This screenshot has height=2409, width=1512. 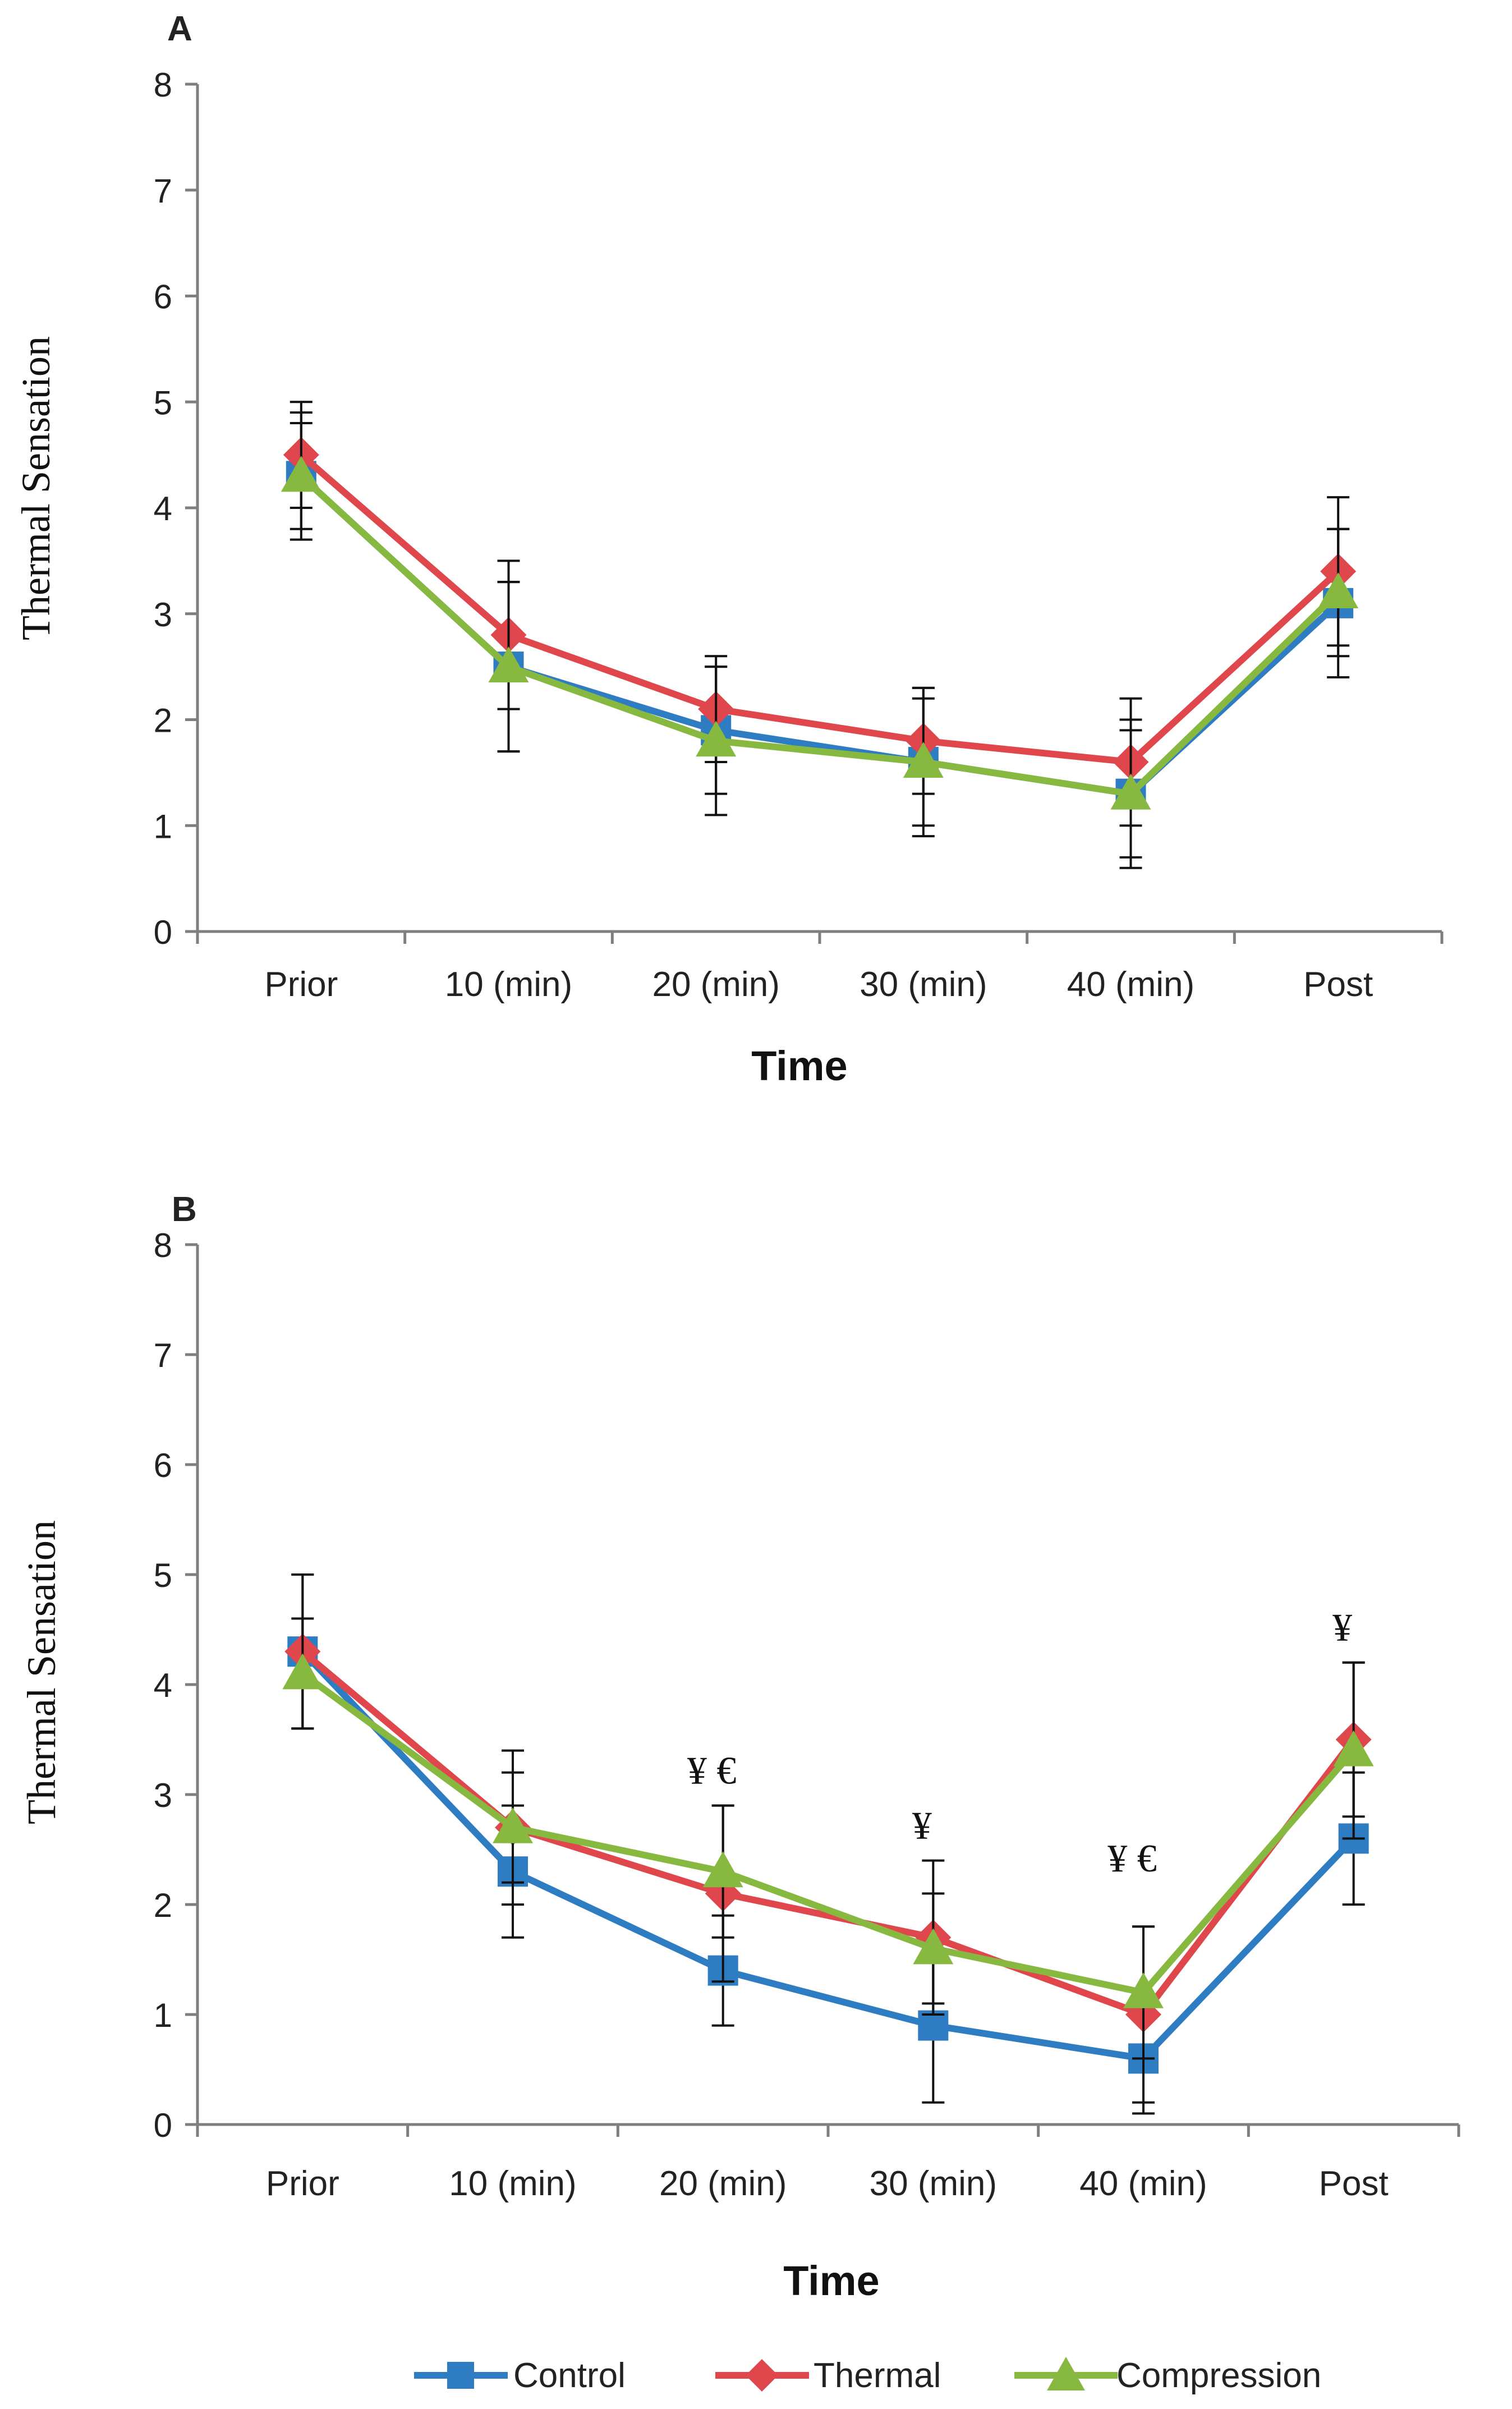 What do you see at coordinates (184, 1209) in the screenshot?
I see `panel-label: B` at bounding box center [184, 1209].